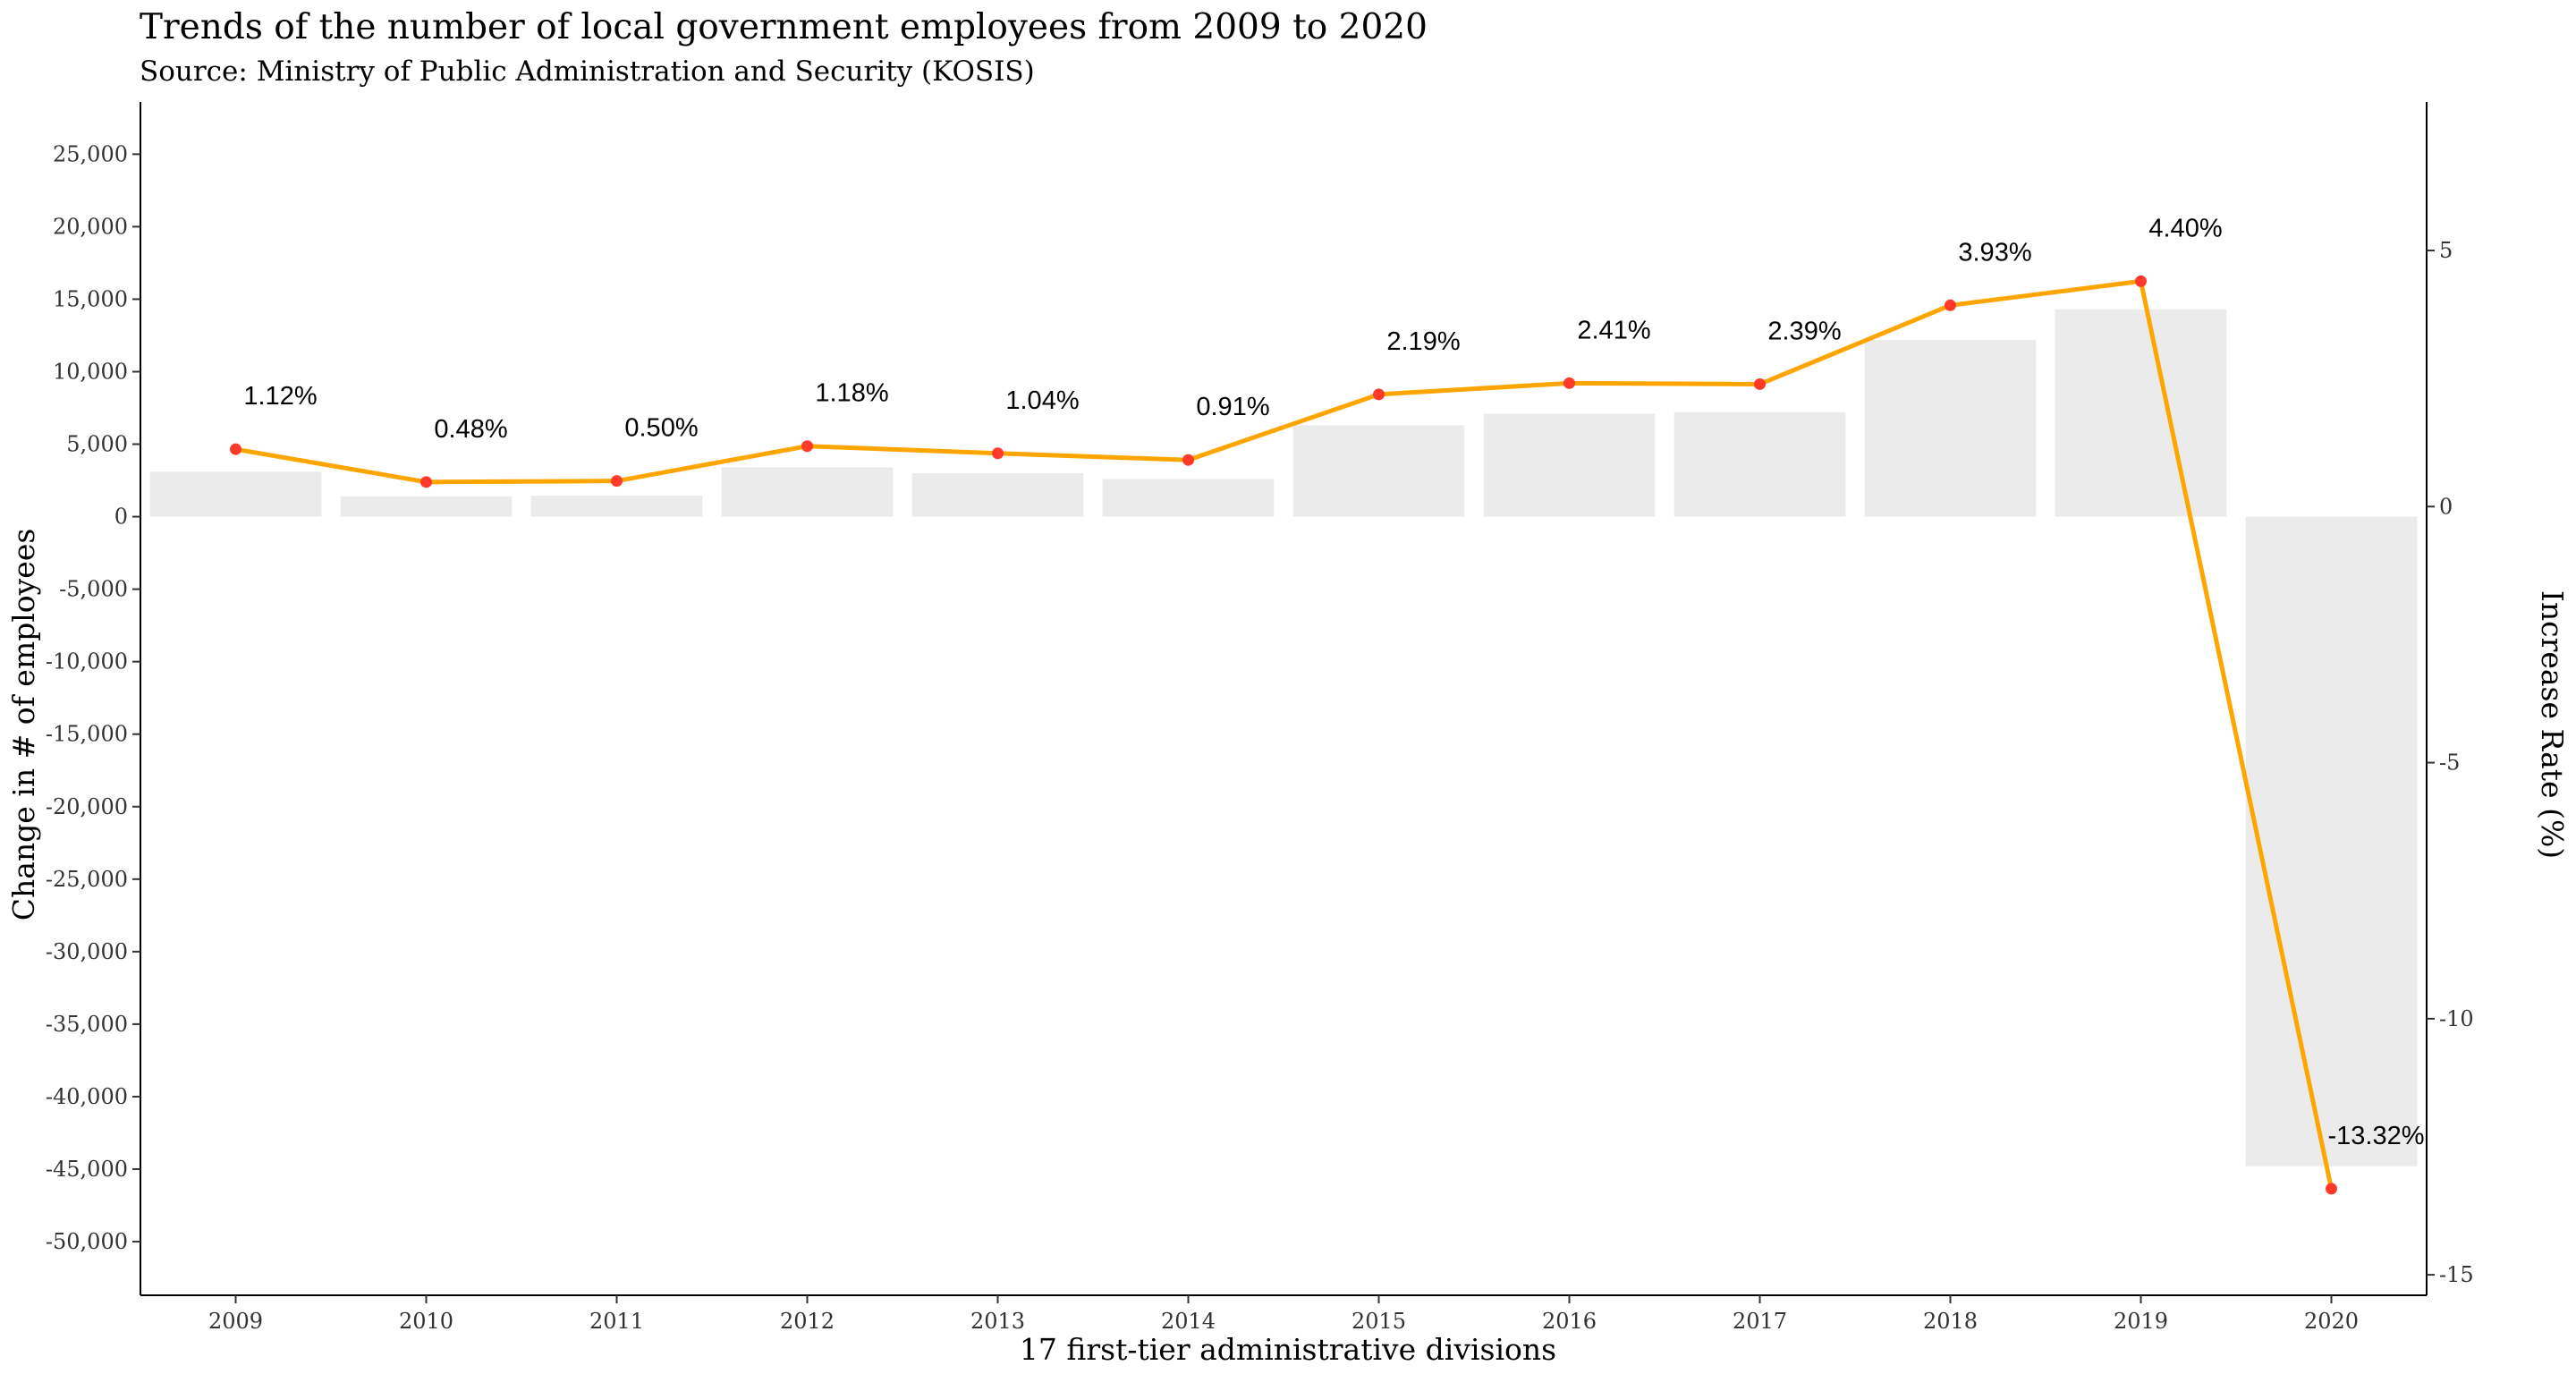  Describe the element at coordinates (1760, 1321) in the screenshot. I see `x-tick-label: 2017` at that location.